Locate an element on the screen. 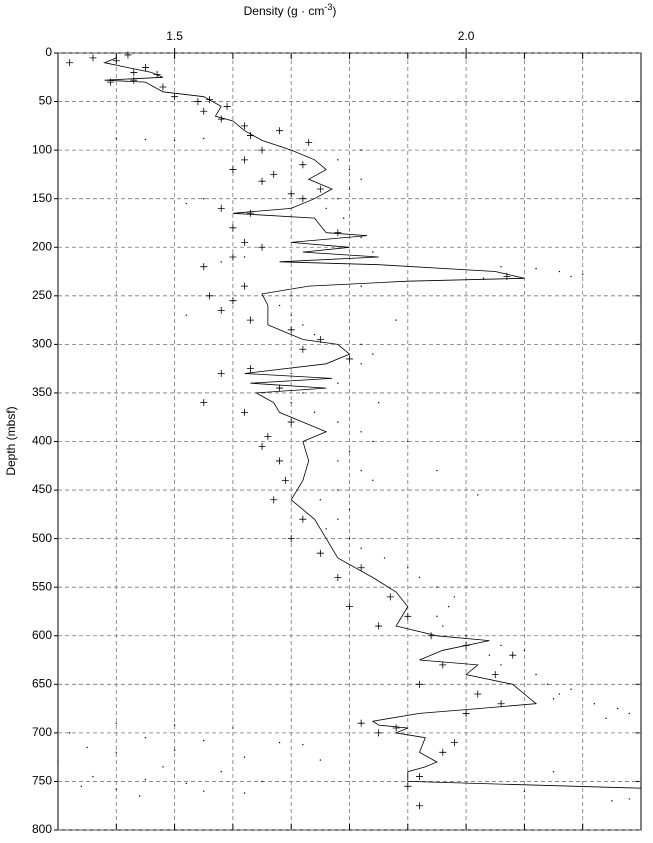 This screenshot has width=653, height=843. x-tick-label: 1.5 is located at coordinates (174, 36).